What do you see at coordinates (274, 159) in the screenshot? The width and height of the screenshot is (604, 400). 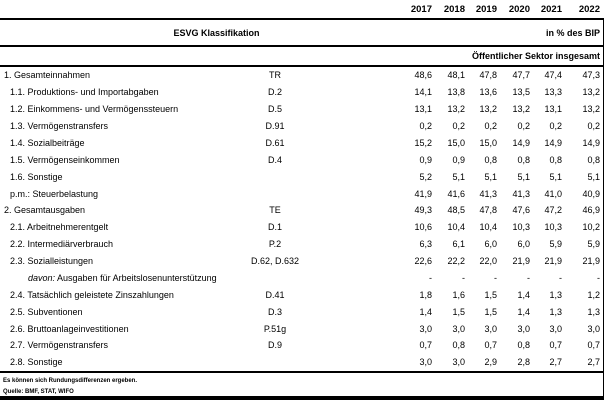 I see `row-code: D.4` at bounding box center [274, 159].